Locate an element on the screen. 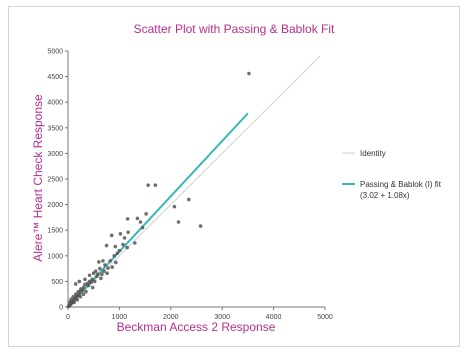 Image resolution: width=468 pixels, height=353 pixels. y-tick-label: 4500 is located at coordinates (55, 77).